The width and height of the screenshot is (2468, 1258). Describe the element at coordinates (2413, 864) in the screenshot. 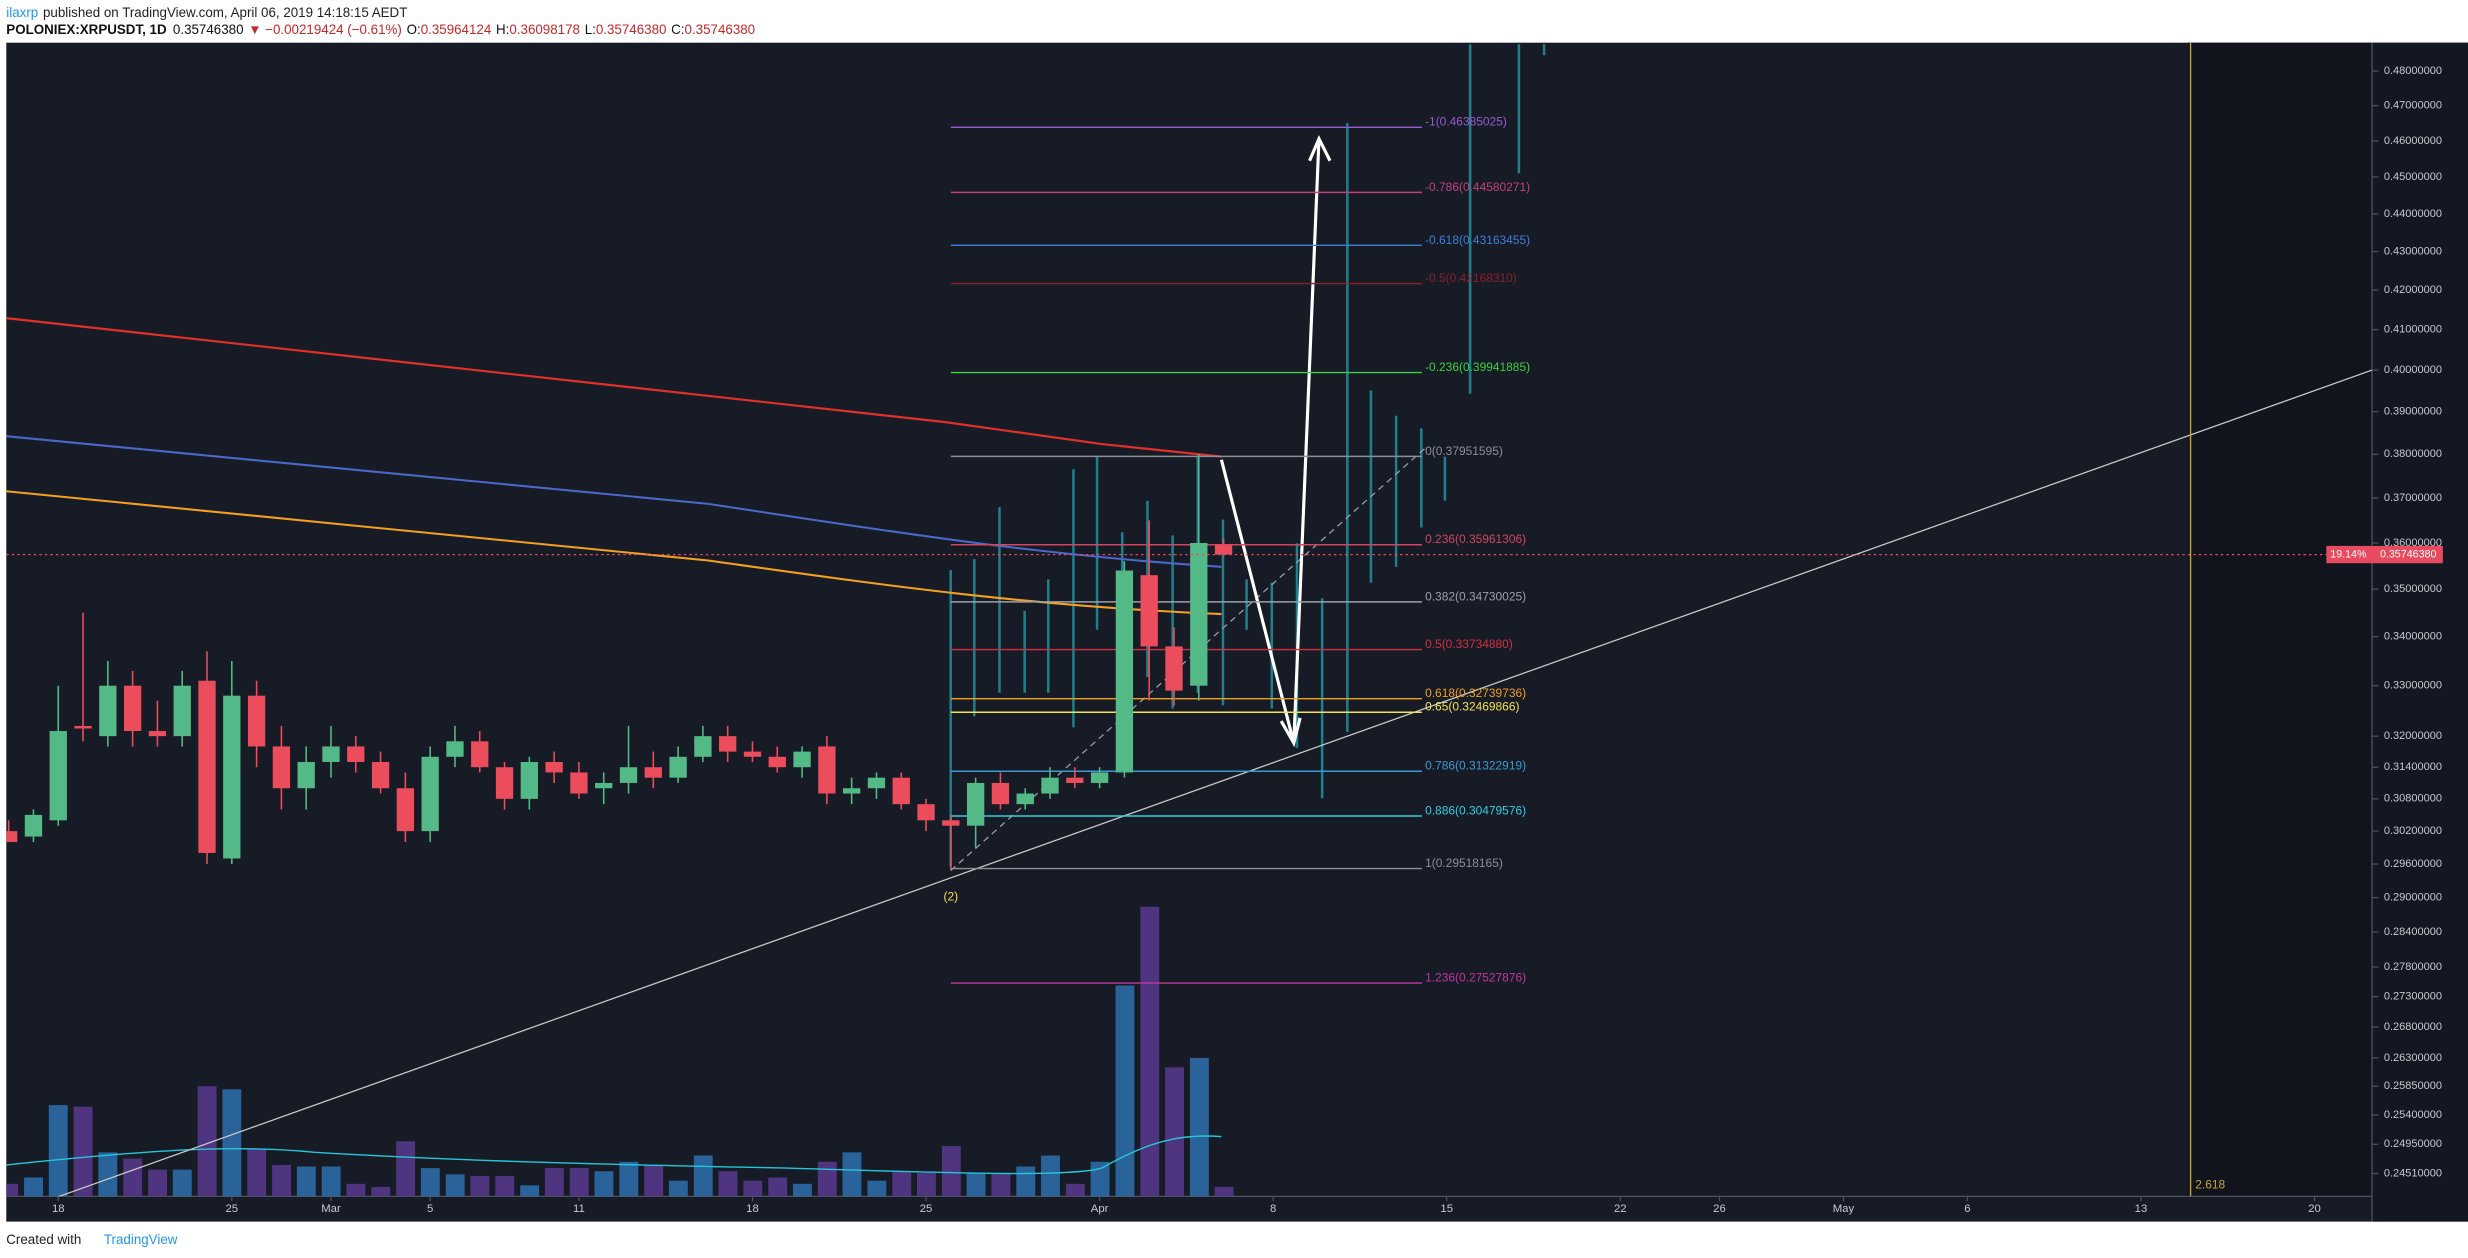

I see `y-tick-label: 0.29600000` at that location.